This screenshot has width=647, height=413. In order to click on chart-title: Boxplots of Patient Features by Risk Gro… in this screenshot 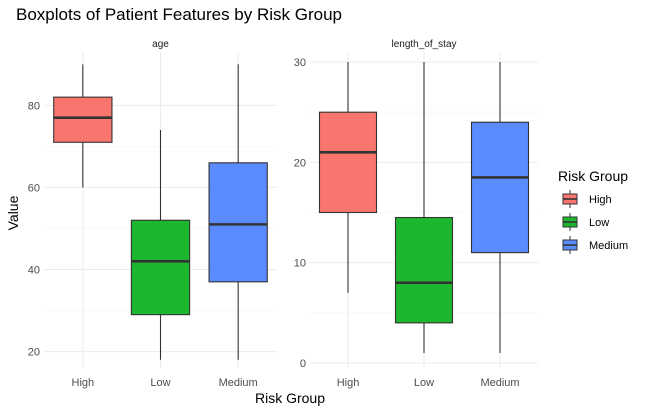, I will do `click(179, 14)`.